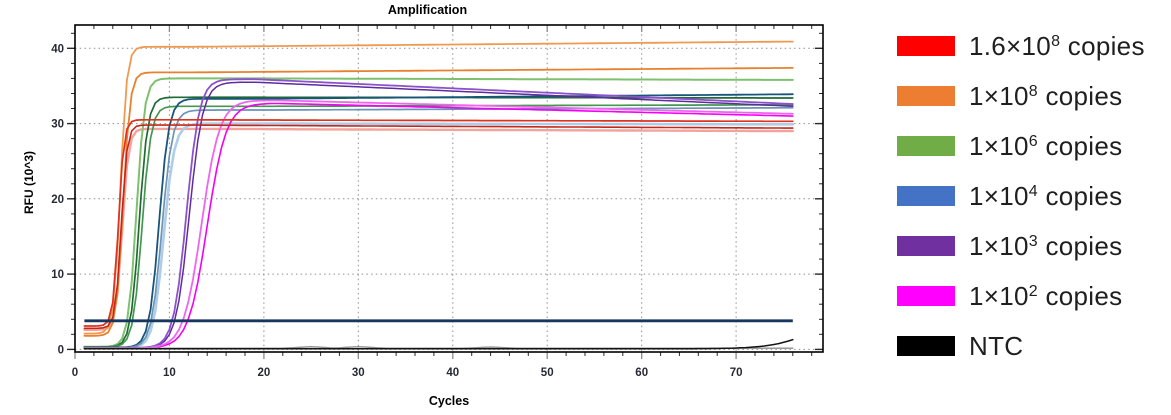 Image resolution: width=1171 pixels, height=415 pixels. I want to click on x-tick-label-60: 60, so click(641, 373).